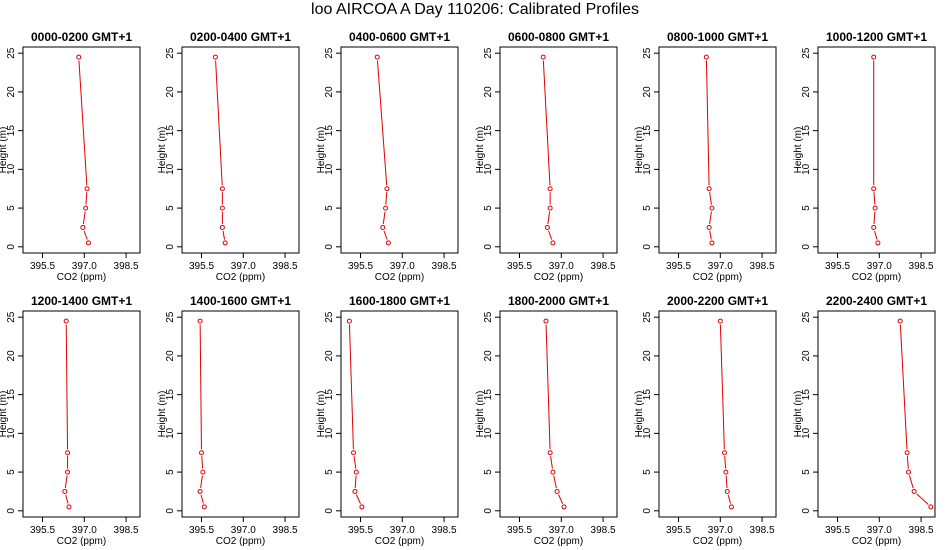 The width and height of the screenshot is (950, 550). Describe the element at coordinates (399, 37) in the screenshot. I see `panel-title: 0400-0600 GMT+1` at that location.